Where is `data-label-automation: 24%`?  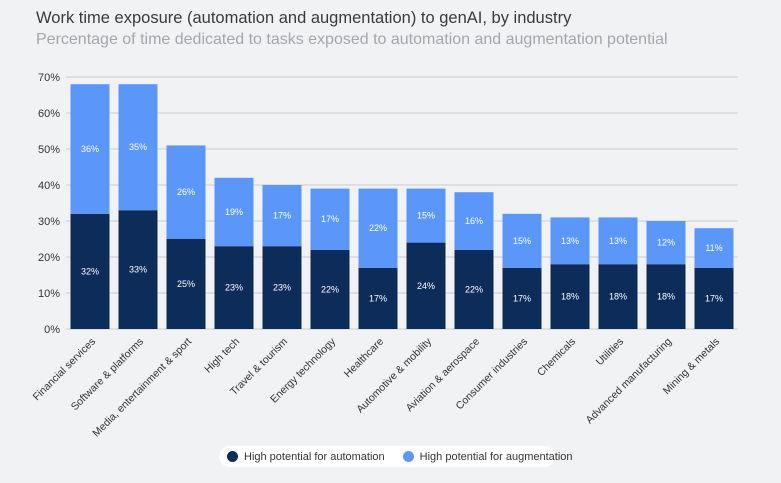 data-label-automation: 24% is located at coordinates (426, 286).